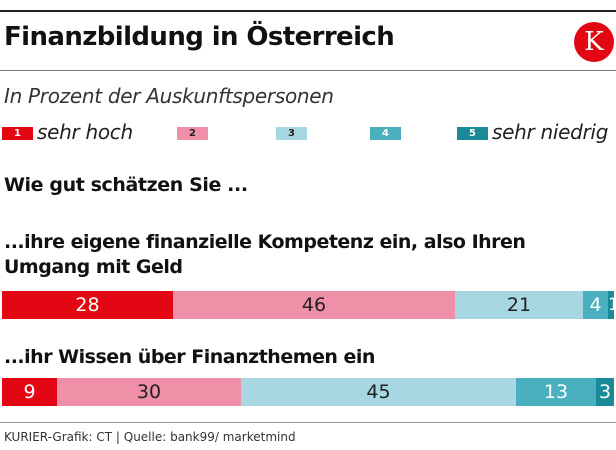 The image size is (616, 450). Describe the element at coordinates (385, 133) in the screenshot. I see `legend-swatch-4: 4` at that location.